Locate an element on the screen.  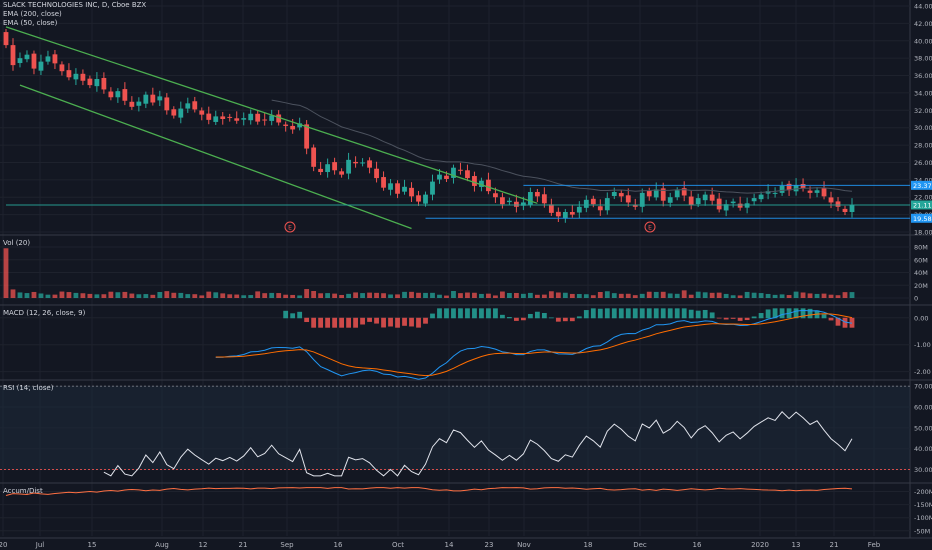
volume-tick-label: 40M is located at coordinates (921, 273).